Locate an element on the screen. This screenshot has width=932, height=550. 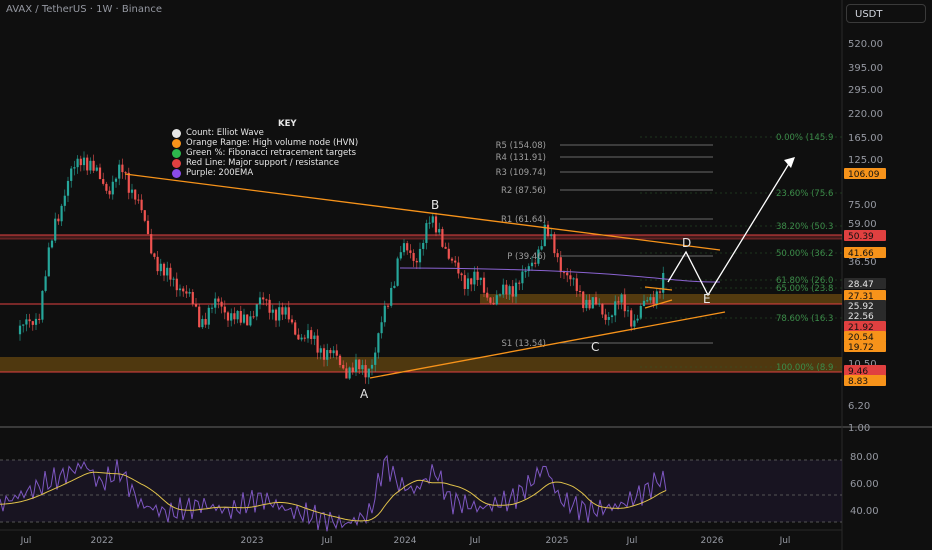
key-title: KEY is located at coordinates (287, 124).